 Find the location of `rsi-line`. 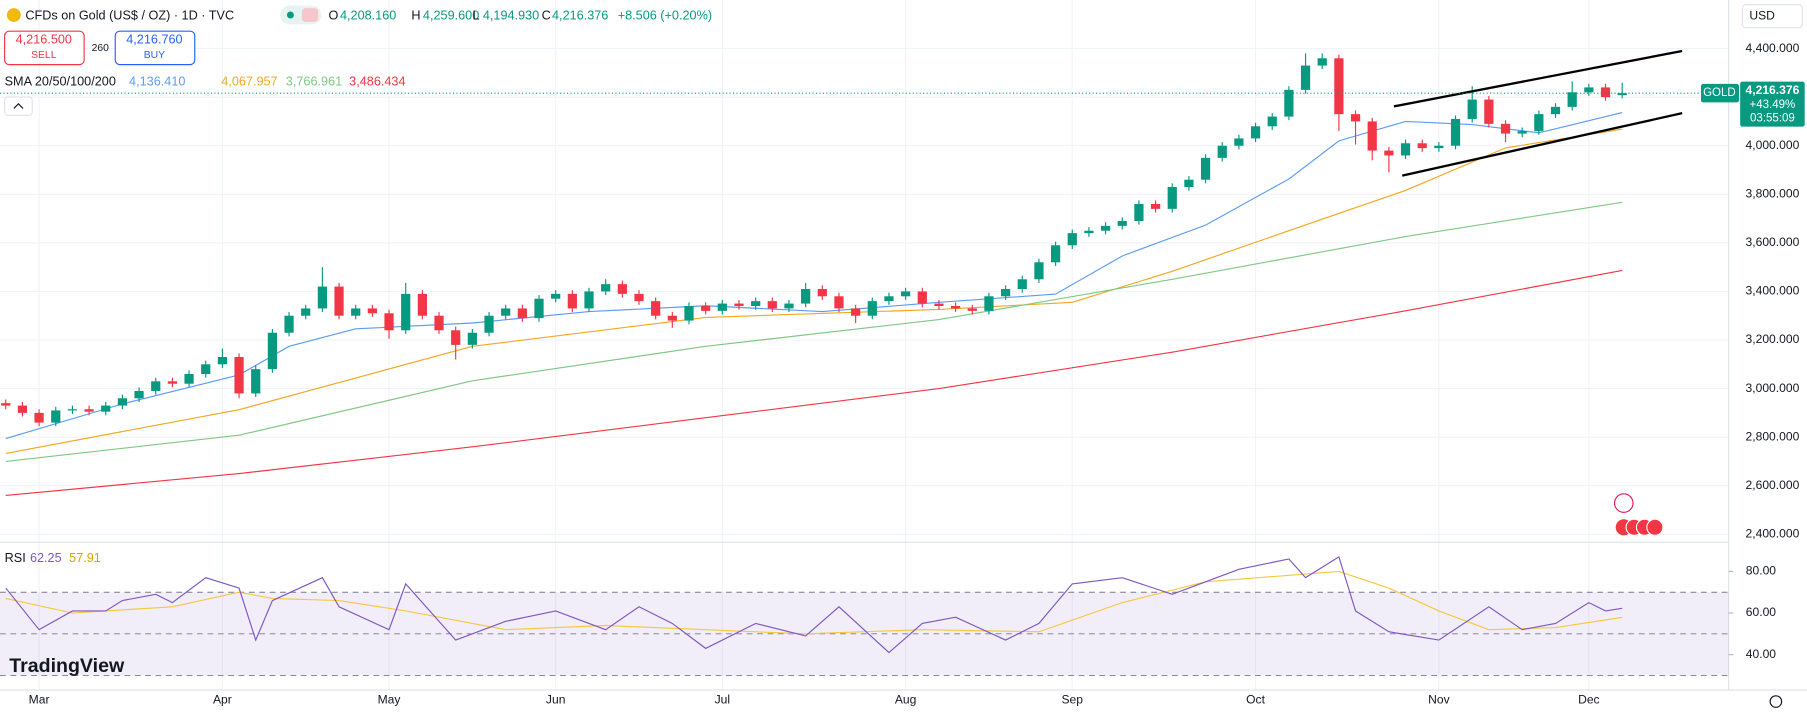

rsi-line is located at coordinates (814, 604).